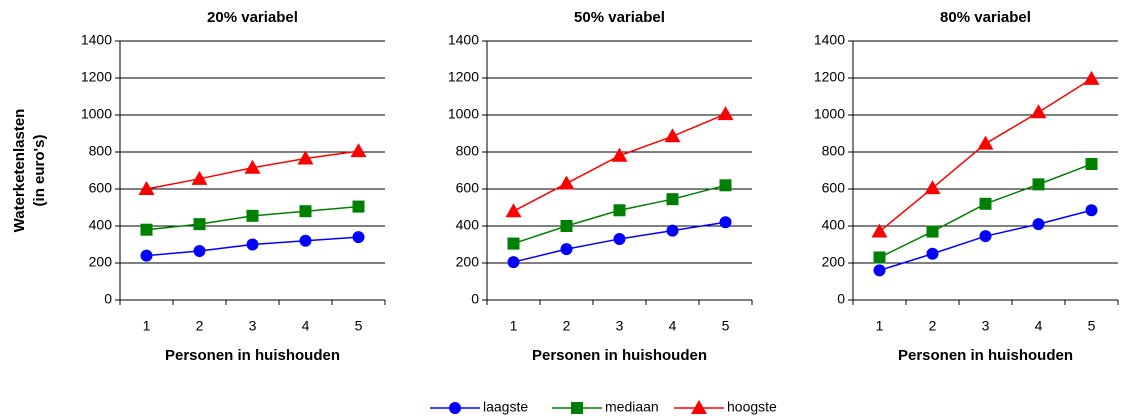 The width and height of the screenshot is (1139, 418). I want to click on legend-label: hoogste, so click(752, 407).